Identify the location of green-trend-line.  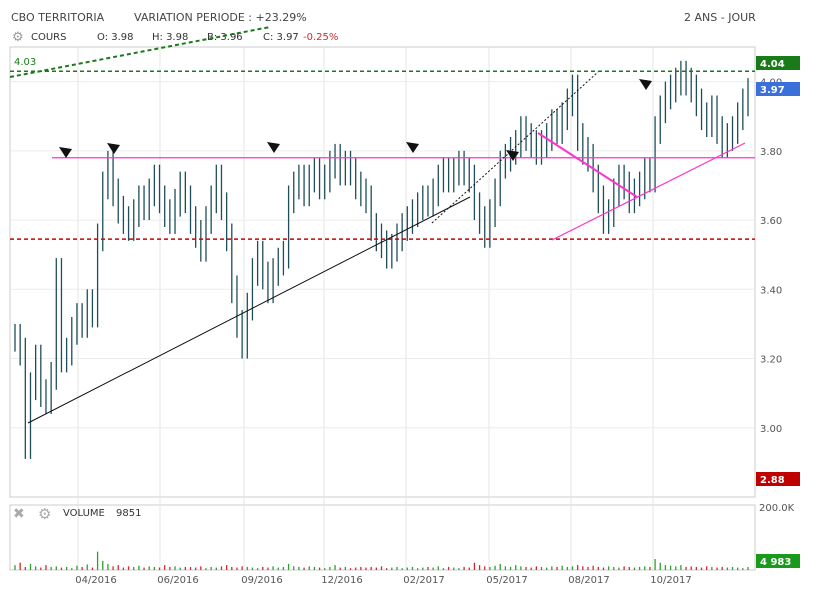
(140, 52).